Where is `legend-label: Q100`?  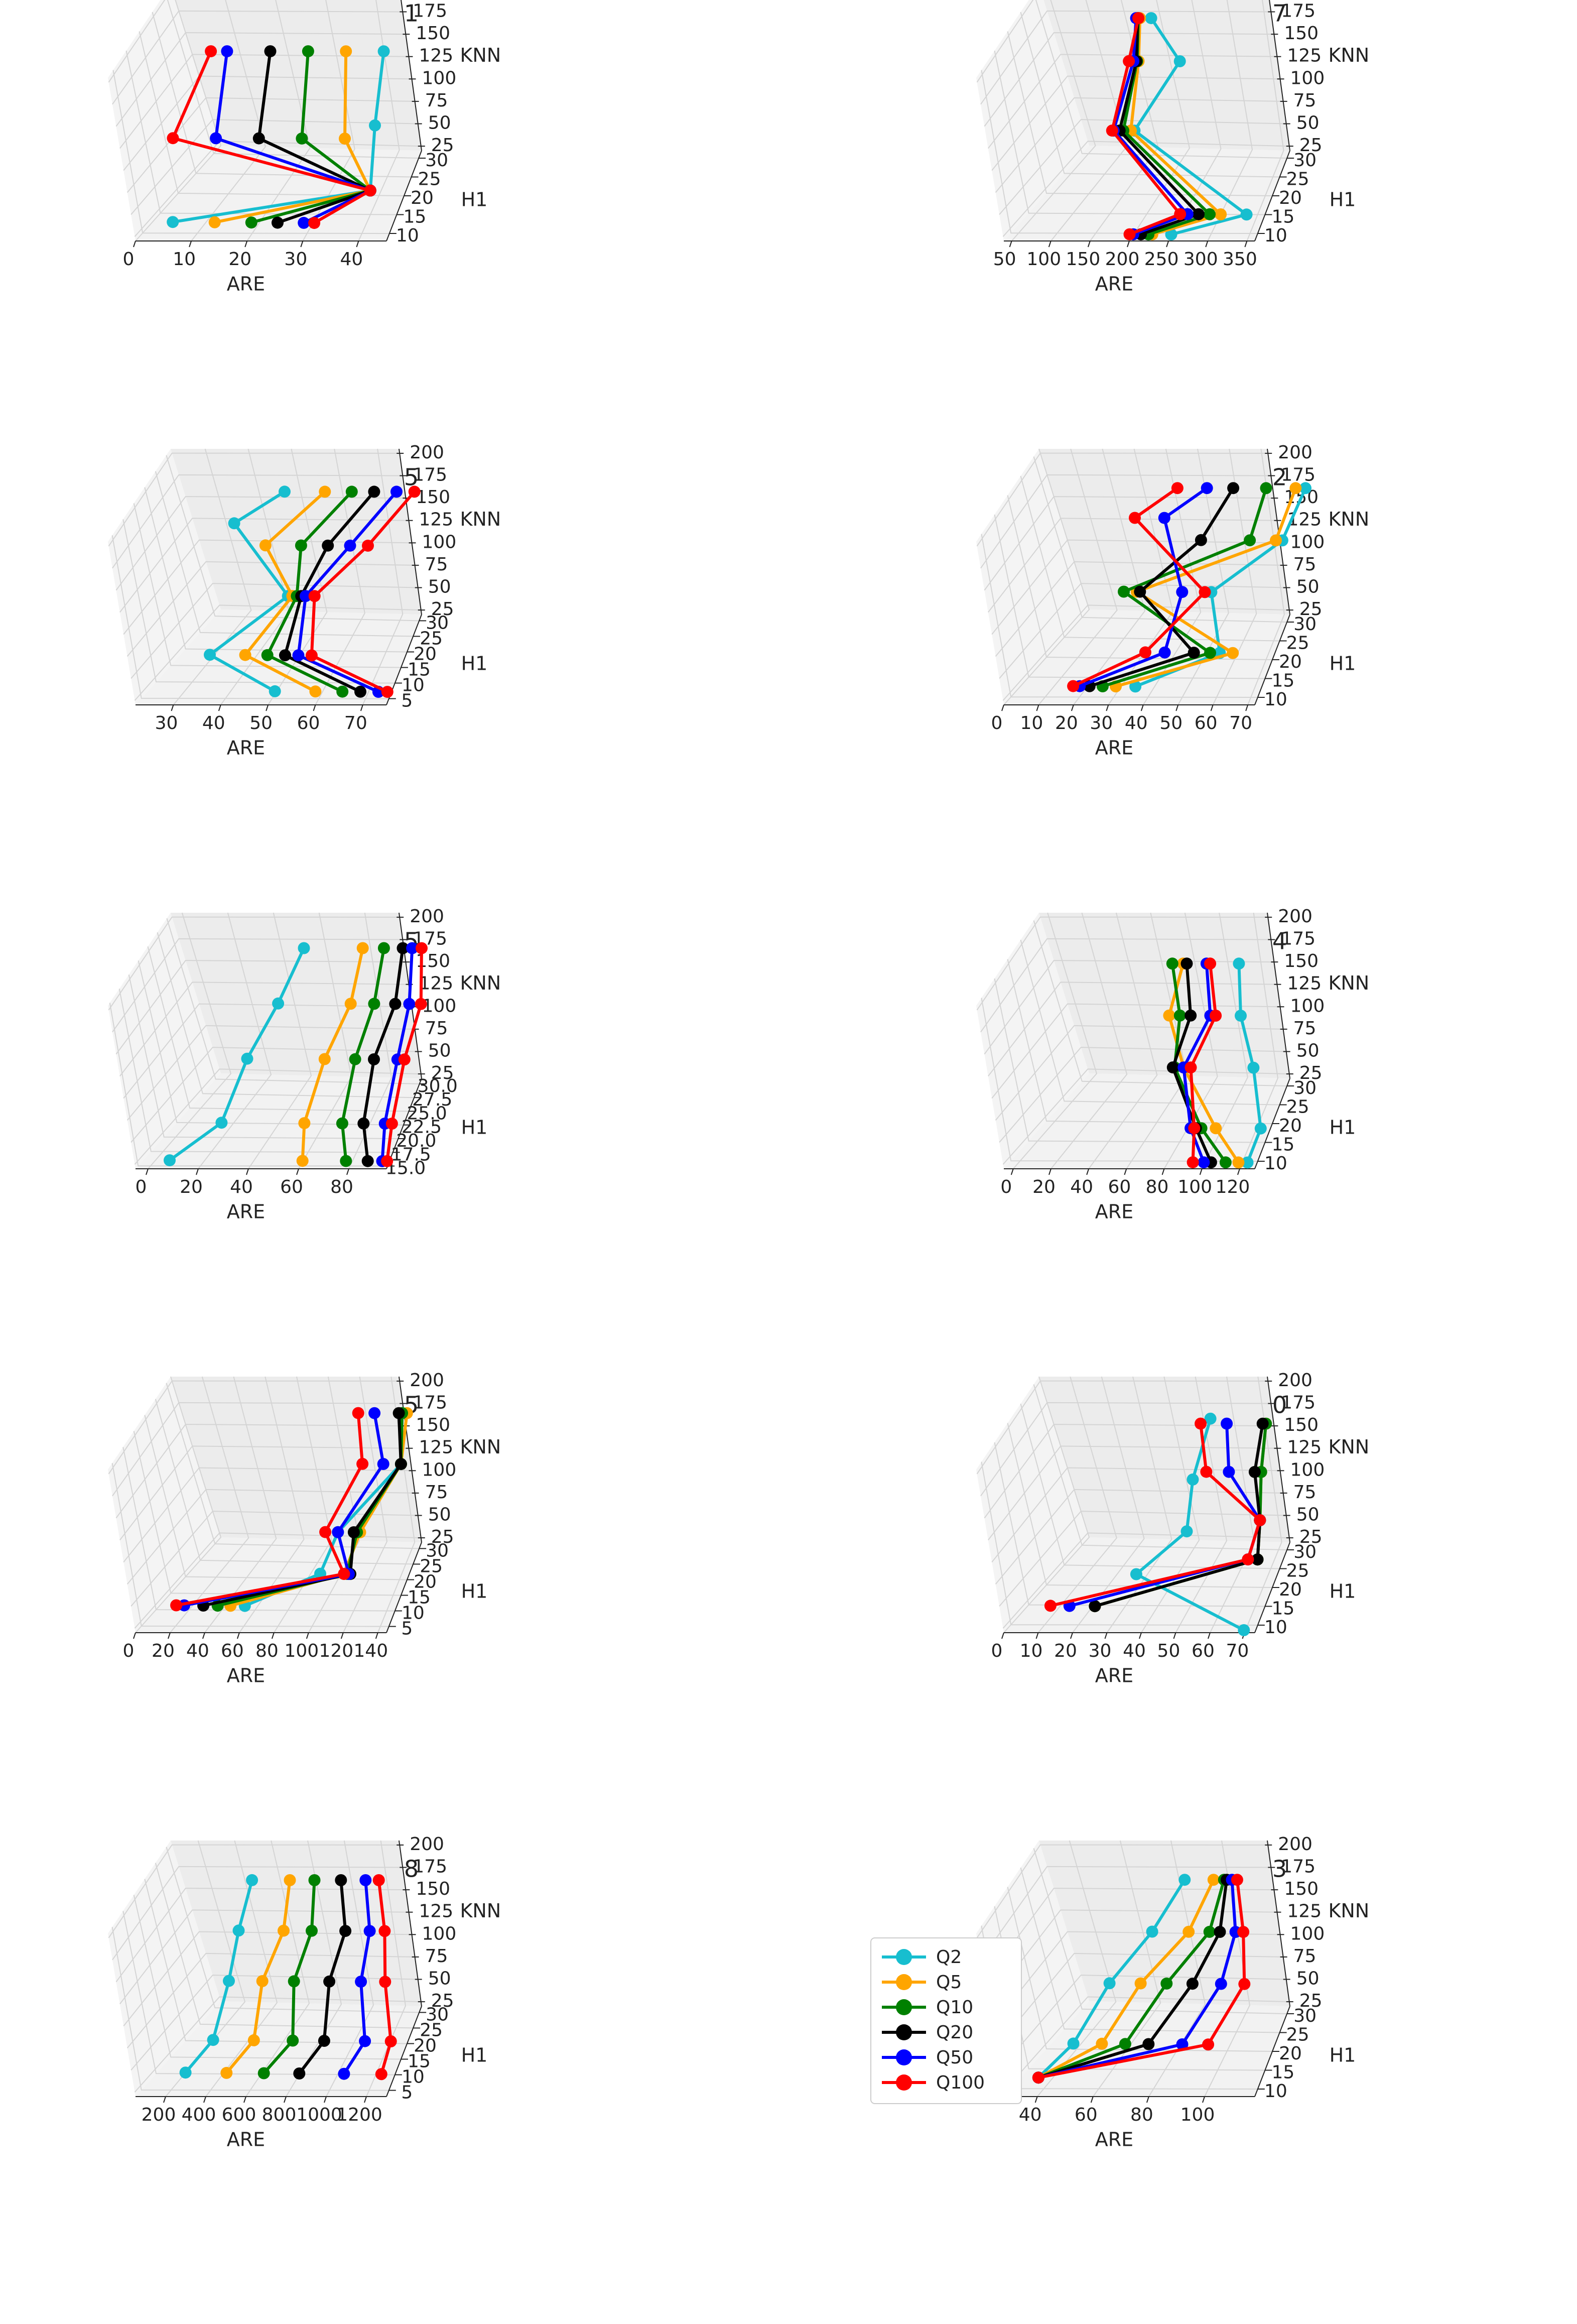 legend-label: Q100 is located at coordinates (961, 2082).